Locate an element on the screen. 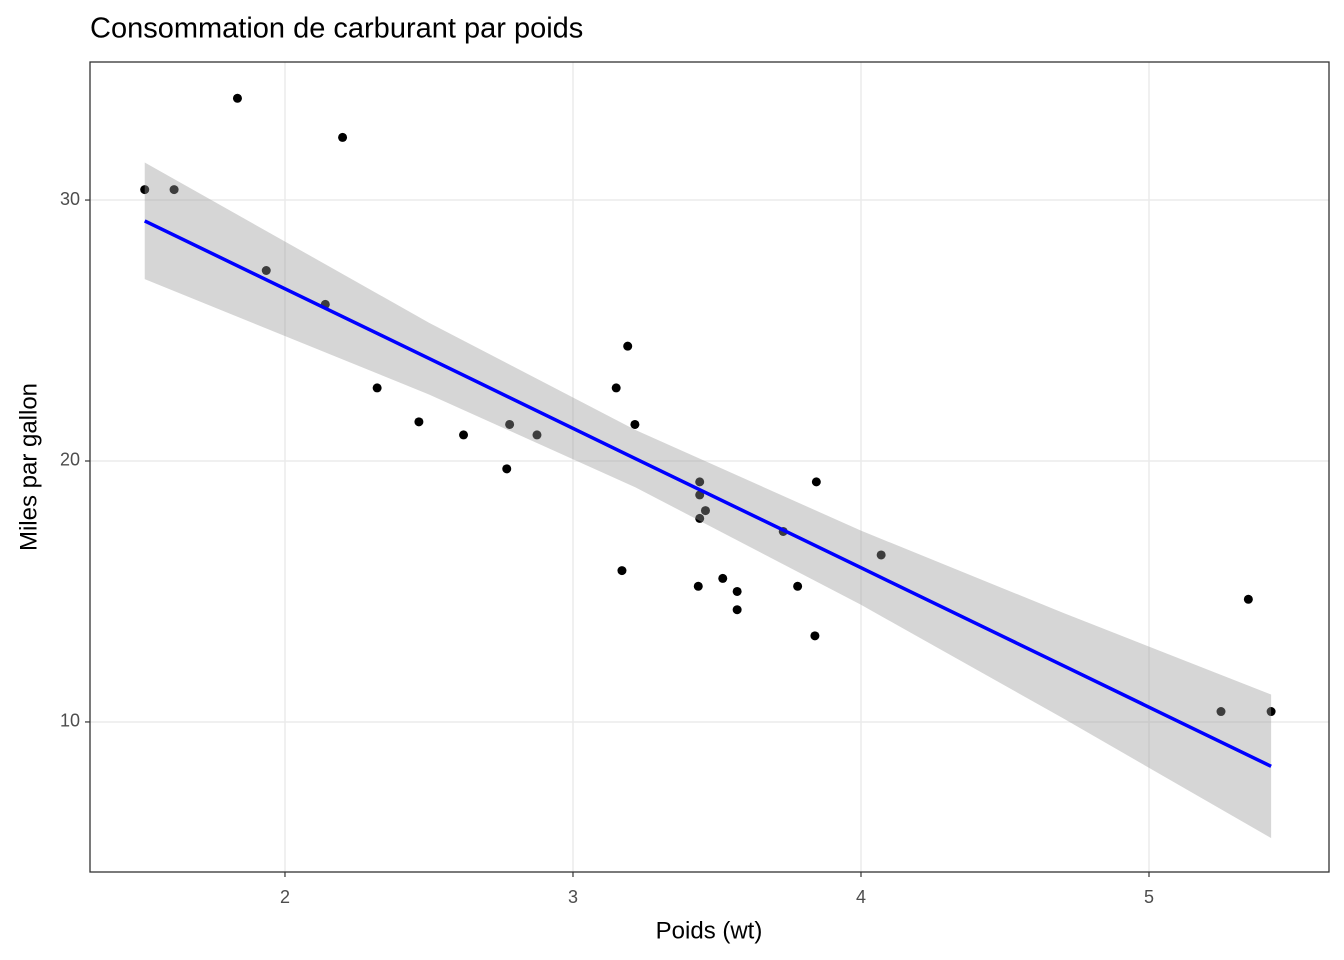  x-axis-label: Poids (wt) is located at coordinates (709, 930).